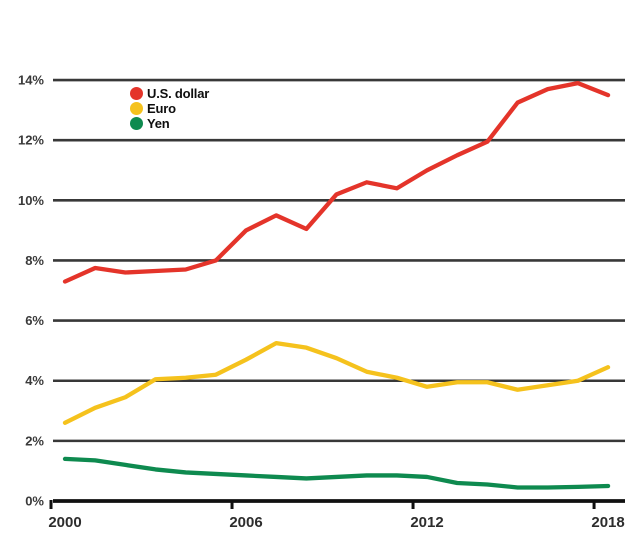  Describe the element at coordinates (31, 200) in the screenshot. I see `y-axis-label: 10%` at that location.